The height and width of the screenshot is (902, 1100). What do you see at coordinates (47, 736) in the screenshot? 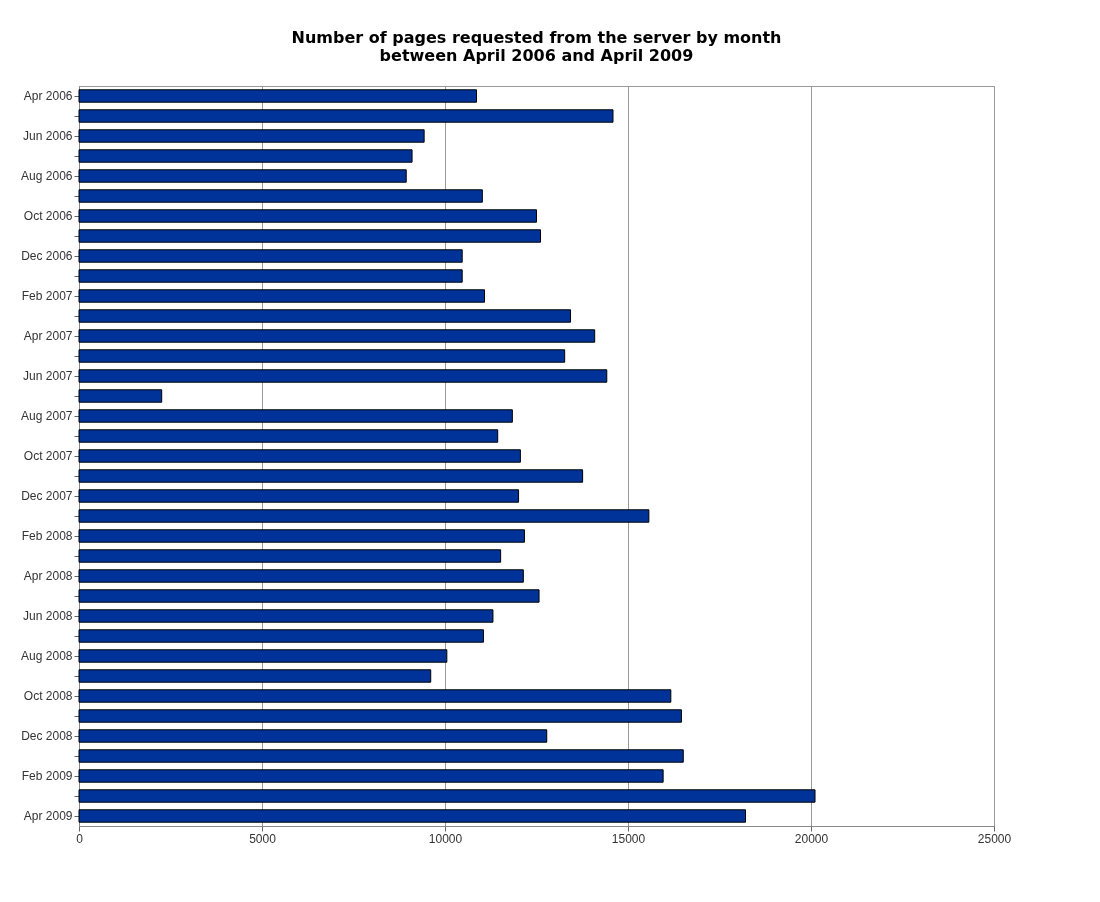
I see `y-tick-label: Dec 2008` at bounding box center [47, 736].